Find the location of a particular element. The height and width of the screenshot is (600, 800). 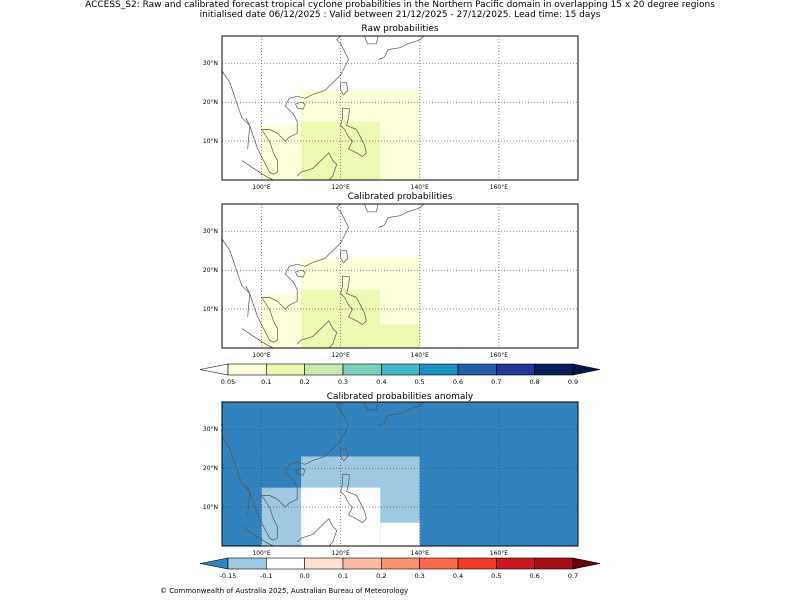

anomaly-extend-low is located at coordinates (214, 563).